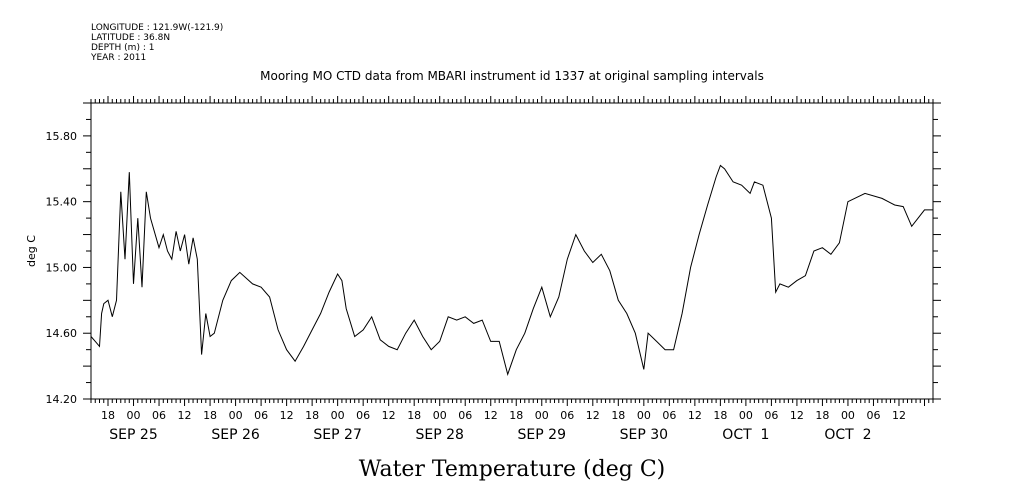 This screenshot has width=1009, height=504. Describe the element at coordinates (745, 435) in the screenshot. I see `x-date-label: OCT 1` at that location.